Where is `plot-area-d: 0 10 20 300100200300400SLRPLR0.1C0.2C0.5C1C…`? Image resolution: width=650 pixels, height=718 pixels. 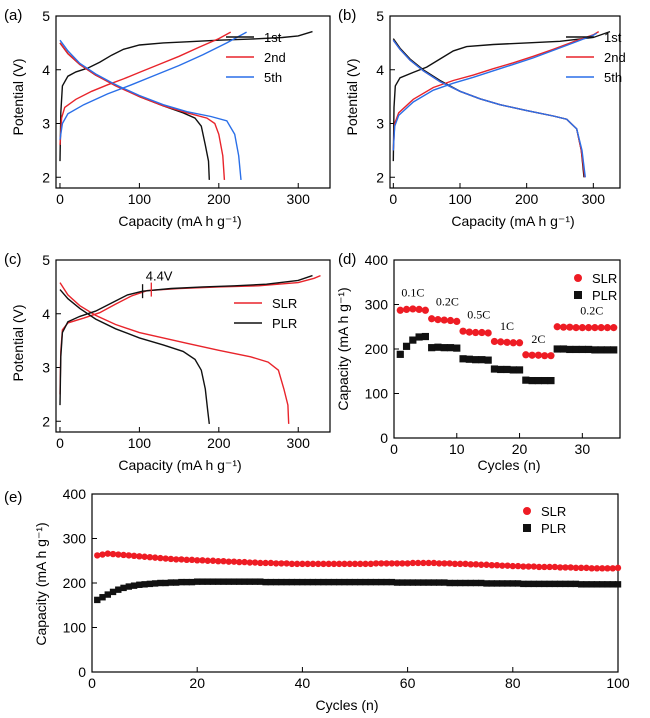 plot-area-d: 0 10 20 300100200300400SLRPLR0.1C0.2C0.5C1C… is located at coordinates (493, 354).